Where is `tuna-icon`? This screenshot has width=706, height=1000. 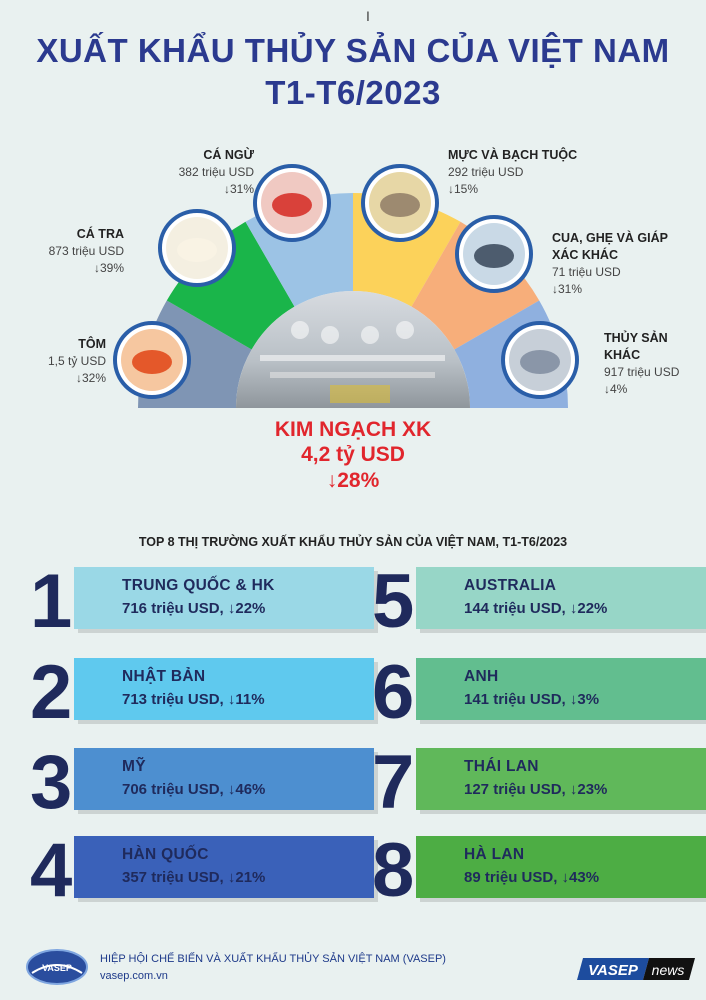 tuna-icon is located at coordinates (292, 203).